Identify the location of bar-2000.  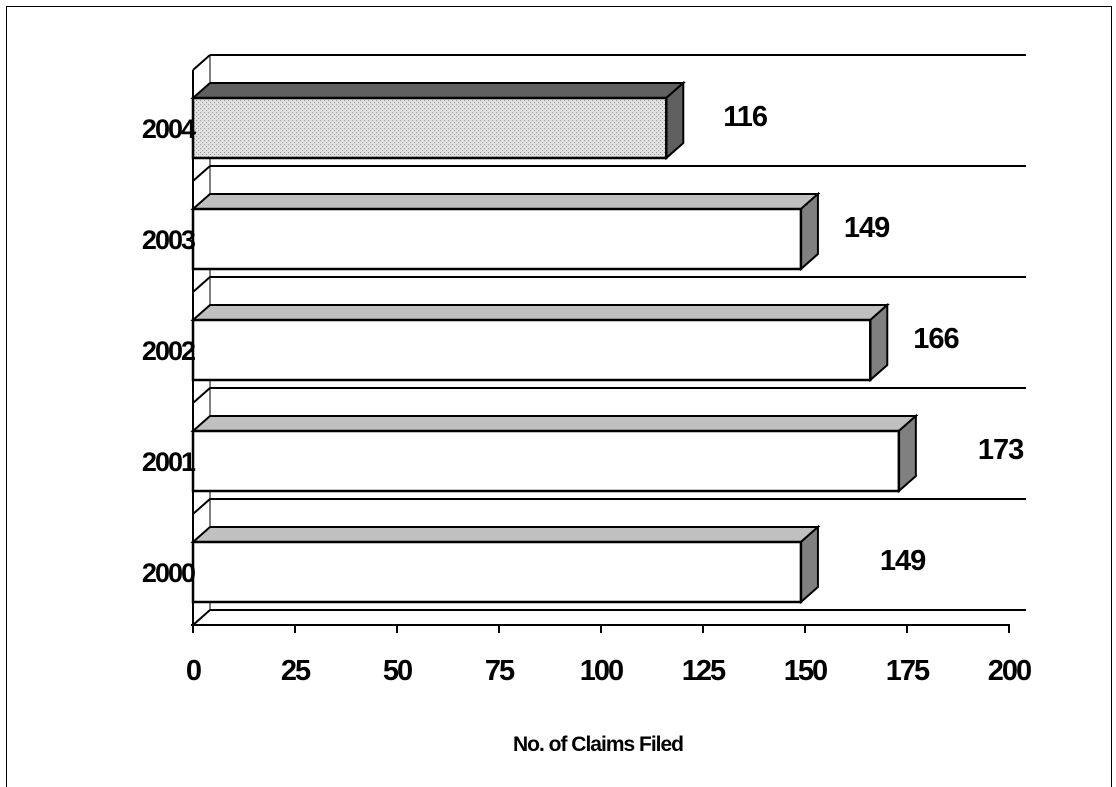
(505, 564).